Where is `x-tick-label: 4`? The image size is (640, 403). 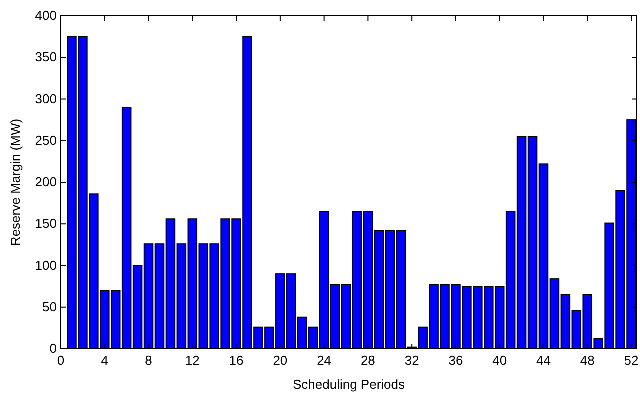 x-tick-label: 4 is located at coordinates (105, 360).